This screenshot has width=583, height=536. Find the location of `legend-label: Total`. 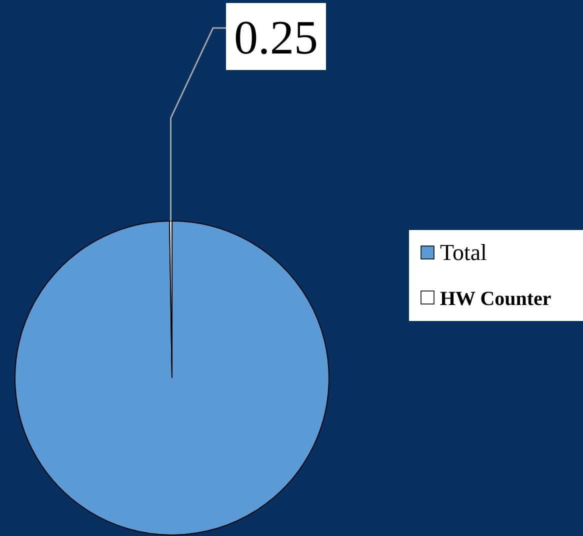

legend-label: Total is located at coordinates (463, 252).